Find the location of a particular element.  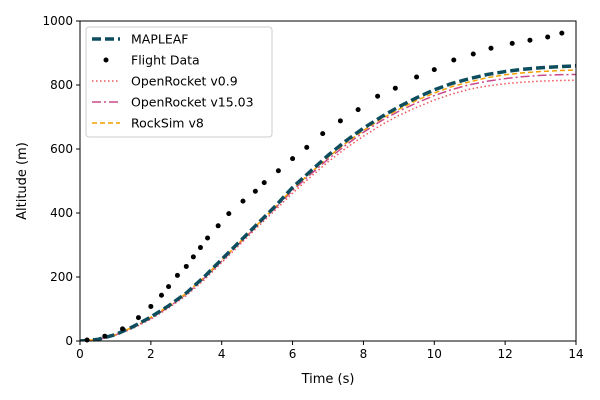

x-tick-label: 12 is located at coordinates (505, 354).